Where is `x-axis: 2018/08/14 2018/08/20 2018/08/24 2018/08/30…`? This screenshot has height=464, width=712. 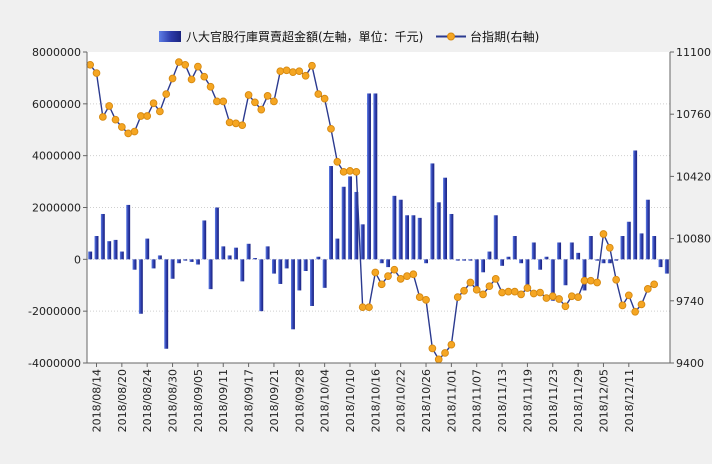
x-axis: 2018/08/14 2018/08/20 2018/08/24 2018/08/30… is located at coordinates (363, 397).